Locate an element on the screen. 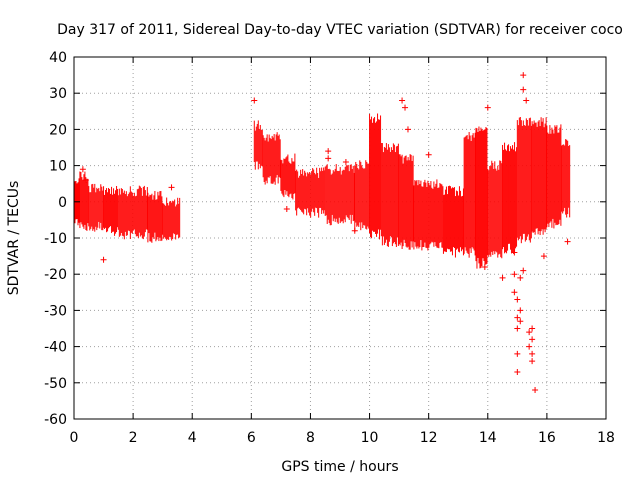  y-tick-label: 10 is located at coordinates (58, 167).